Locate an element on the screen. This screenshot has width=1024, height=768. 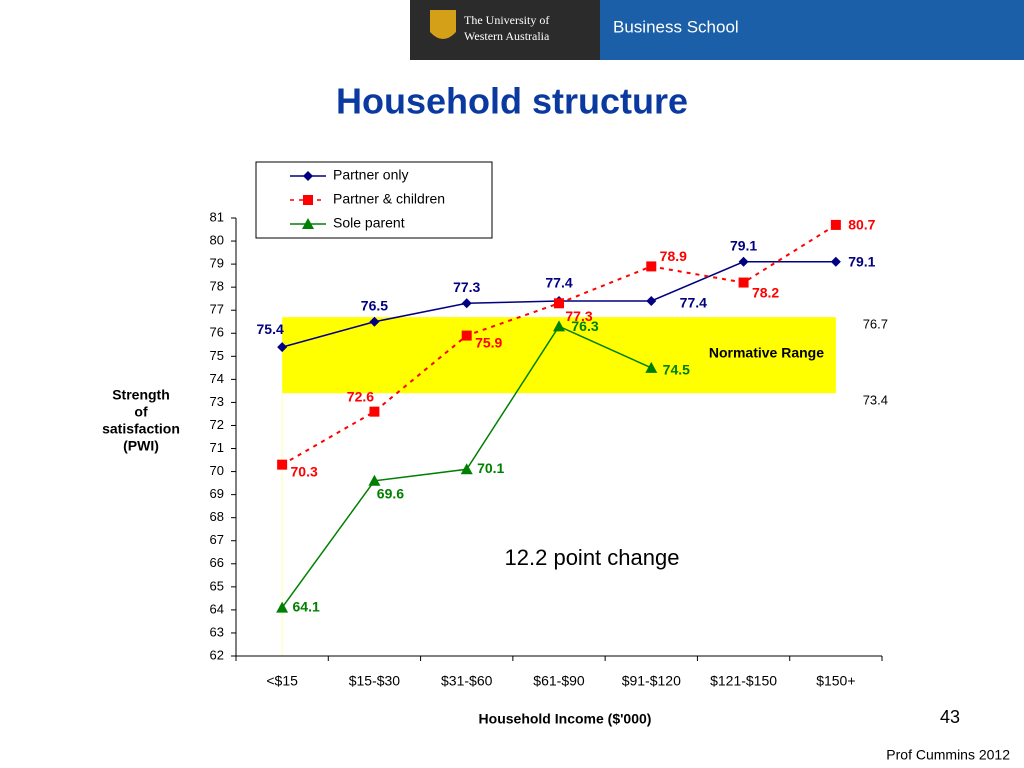
y-axis-label: Strength is located at coordinates (141, 395).